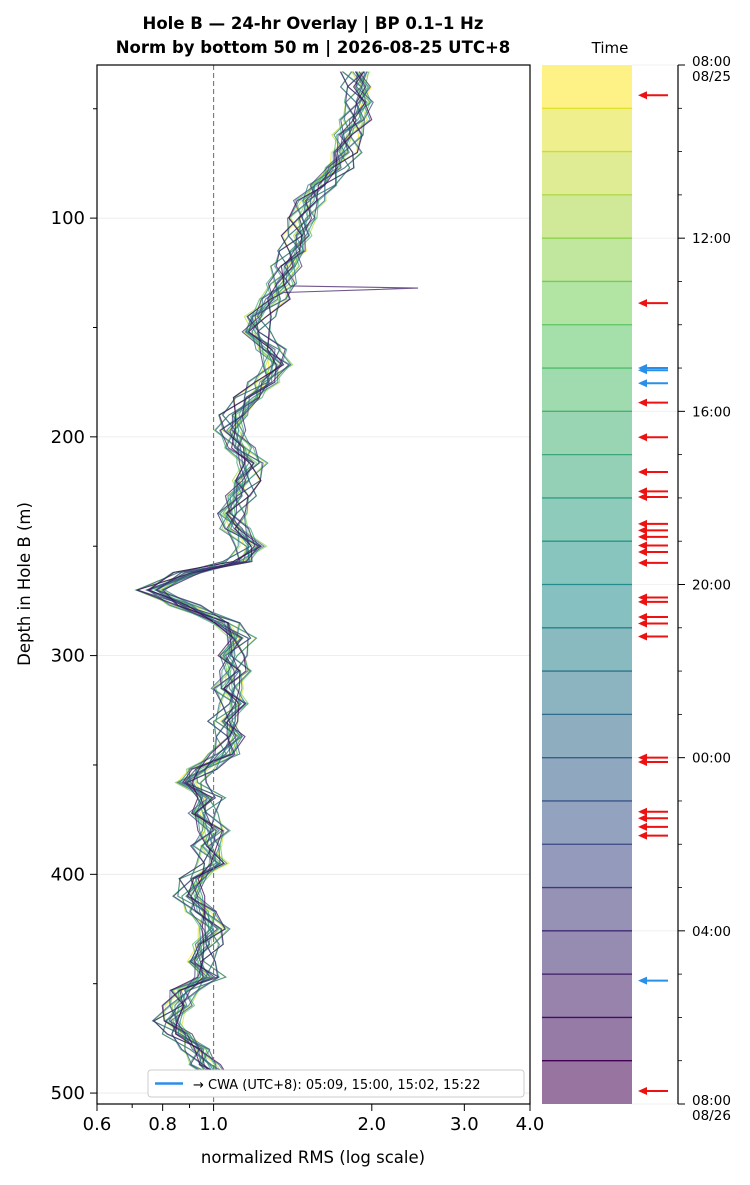 The height and width of the screenshot is (1185, 750). Describe the element at coordinates (213, 1124) in the screenshot. I see `x-tick-label-1.0: 1.0` at that location.